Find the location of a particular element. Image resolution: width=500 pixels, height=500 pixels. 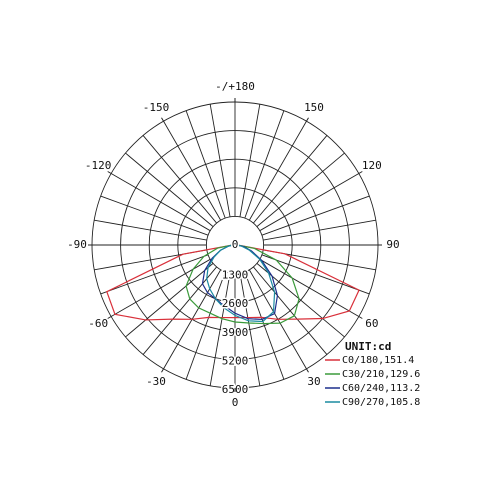

theta-tick-label: -30 is located at coordinates (156, 381).